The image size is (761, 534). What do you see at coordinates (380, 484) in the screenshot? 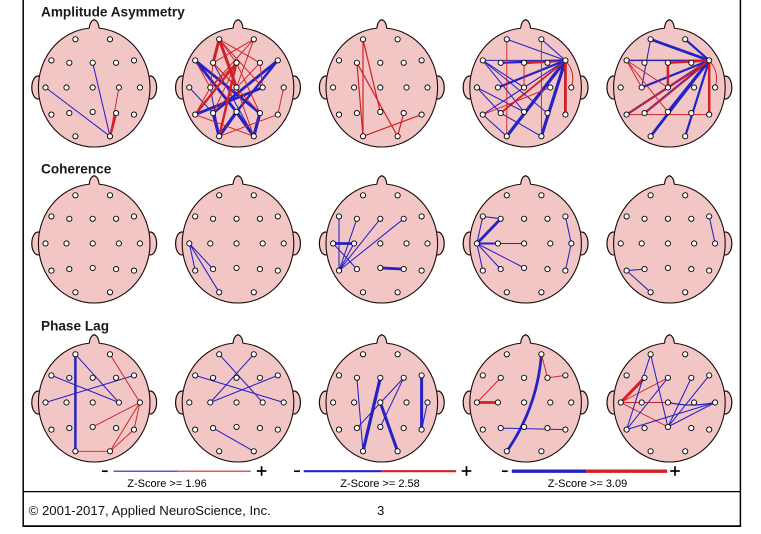
I see `svg-text: Z-Score >= 2.58` at bounding box center [380, 484].